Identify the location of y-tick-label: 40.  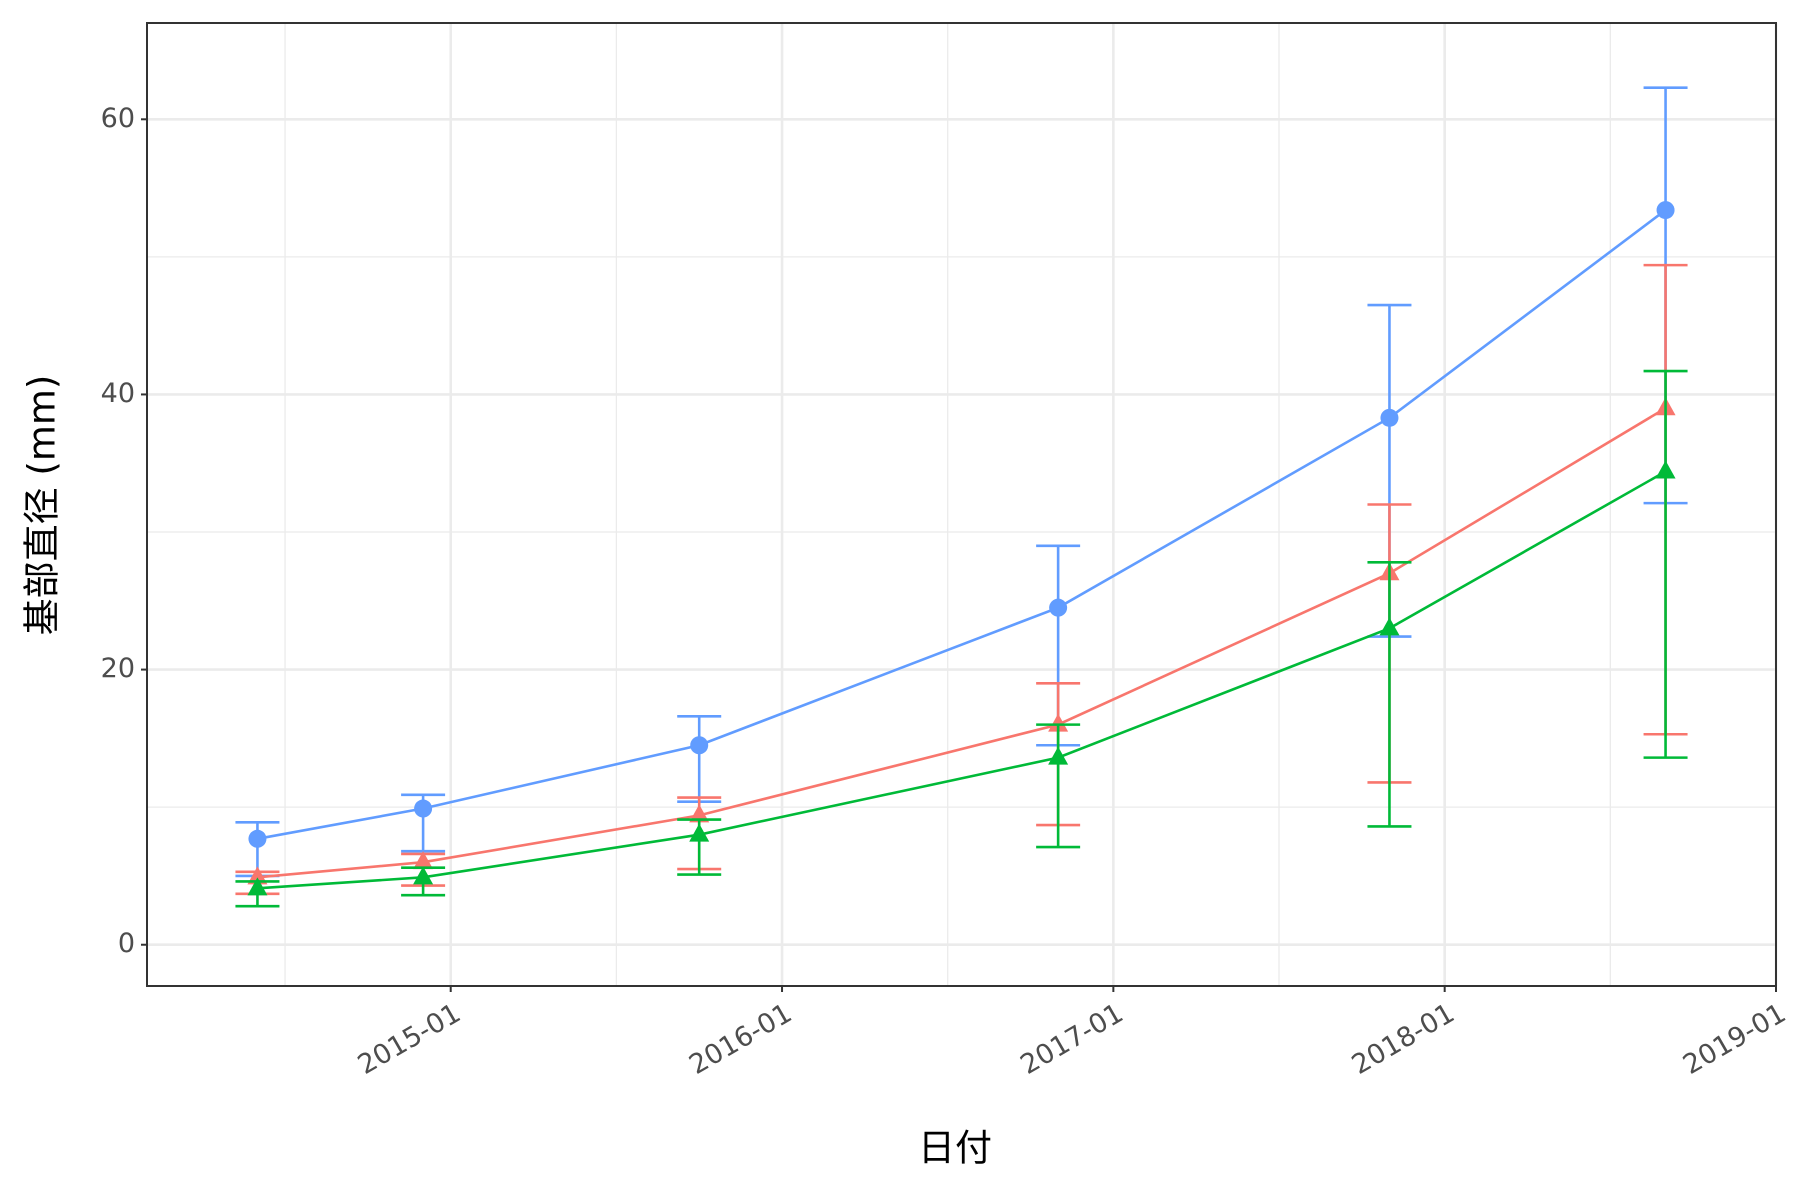
(118, 393).